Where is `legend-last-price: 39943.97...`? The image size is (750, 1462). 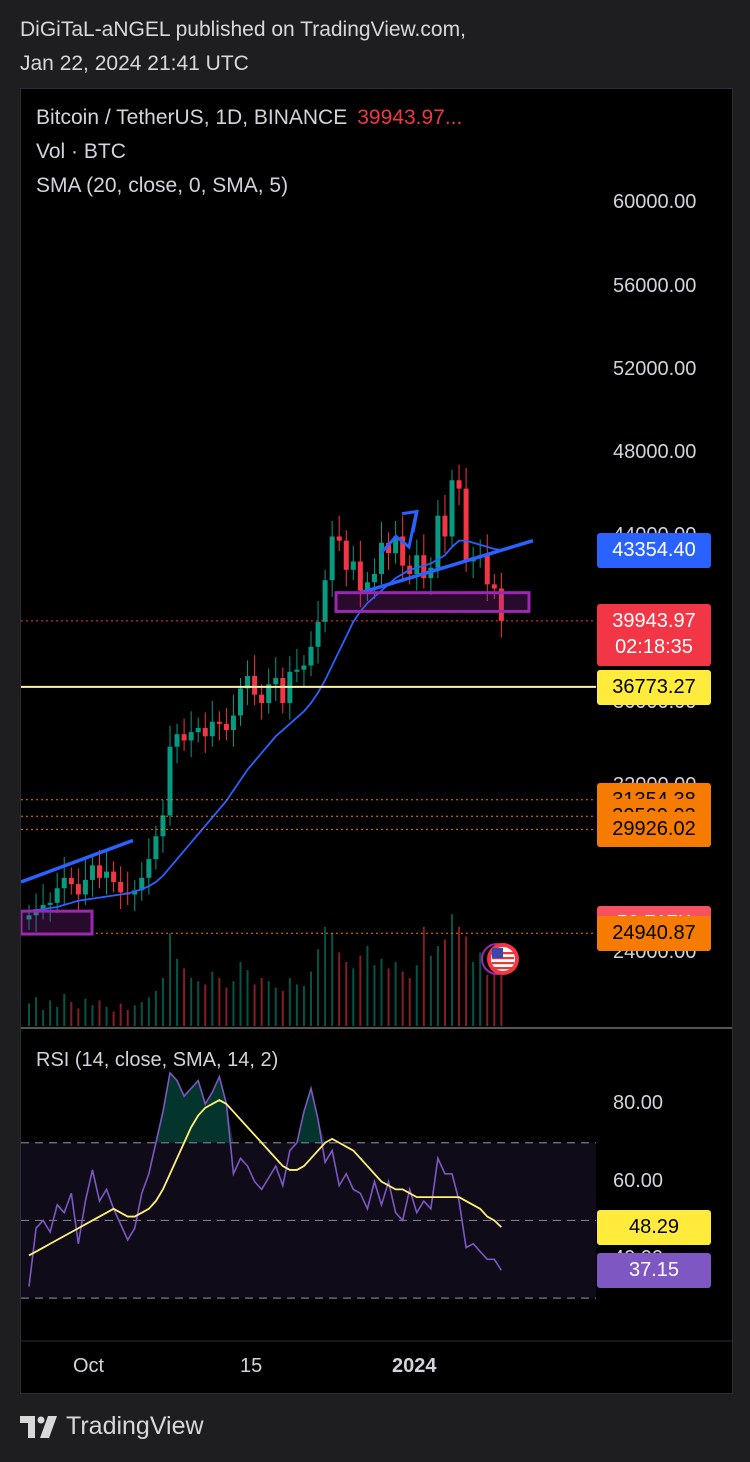 legend-last-price: 39943.97... is located at coordinates (410, 117).